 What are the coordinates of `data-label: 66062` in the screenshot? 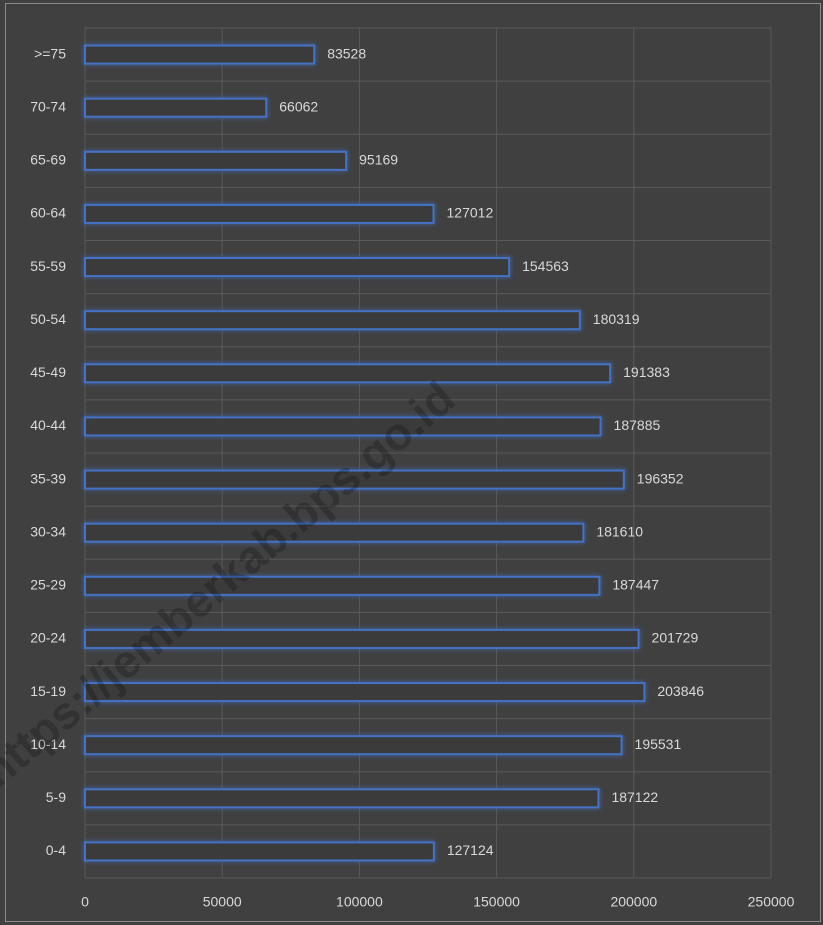 It's located at (298, 106).